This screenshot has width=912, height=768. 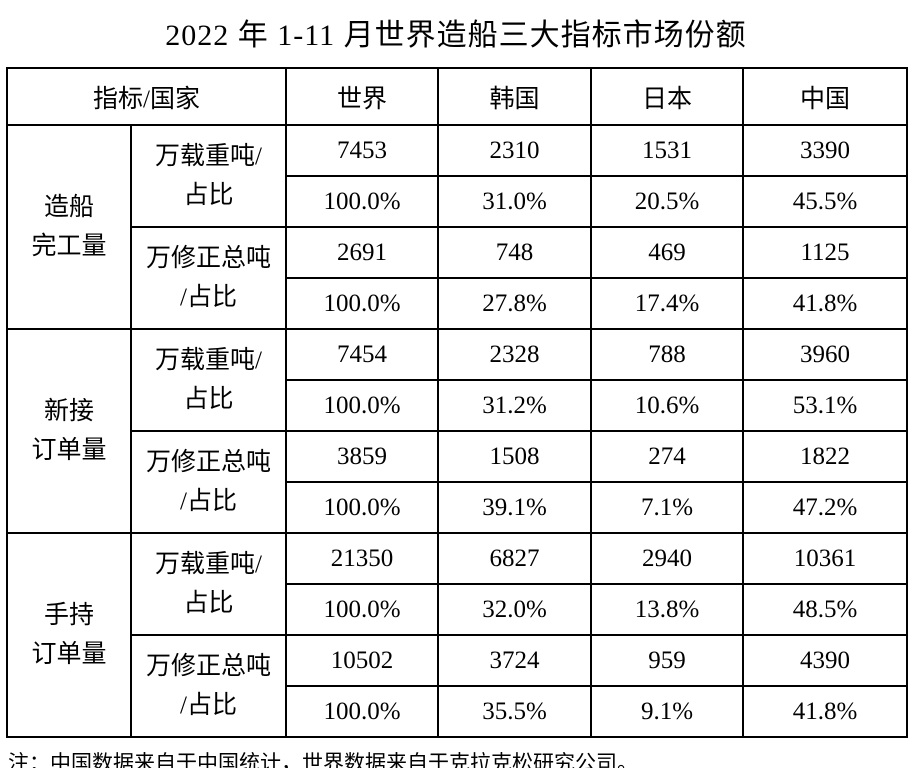 I want to click on share-cell: 27.8%, so click(x=515, y=303).